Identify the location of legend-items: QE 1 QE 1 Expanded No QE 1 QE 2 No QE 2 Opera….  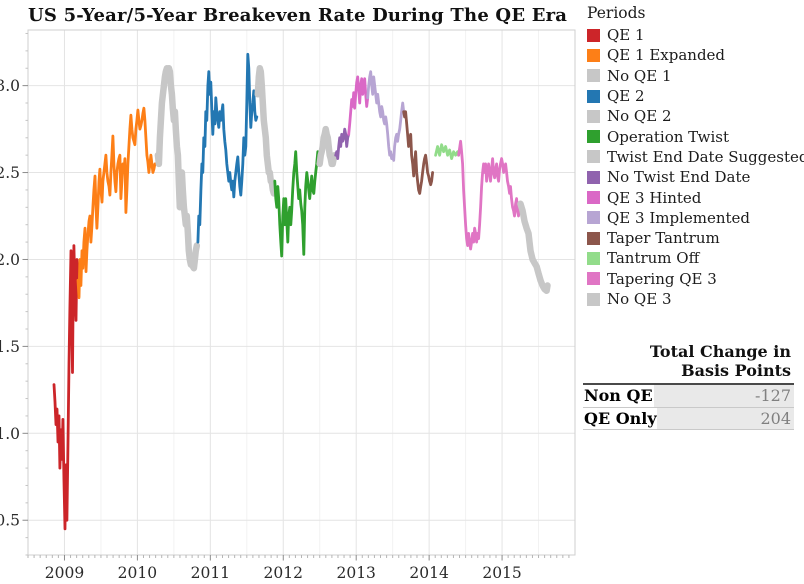
(695, 167).